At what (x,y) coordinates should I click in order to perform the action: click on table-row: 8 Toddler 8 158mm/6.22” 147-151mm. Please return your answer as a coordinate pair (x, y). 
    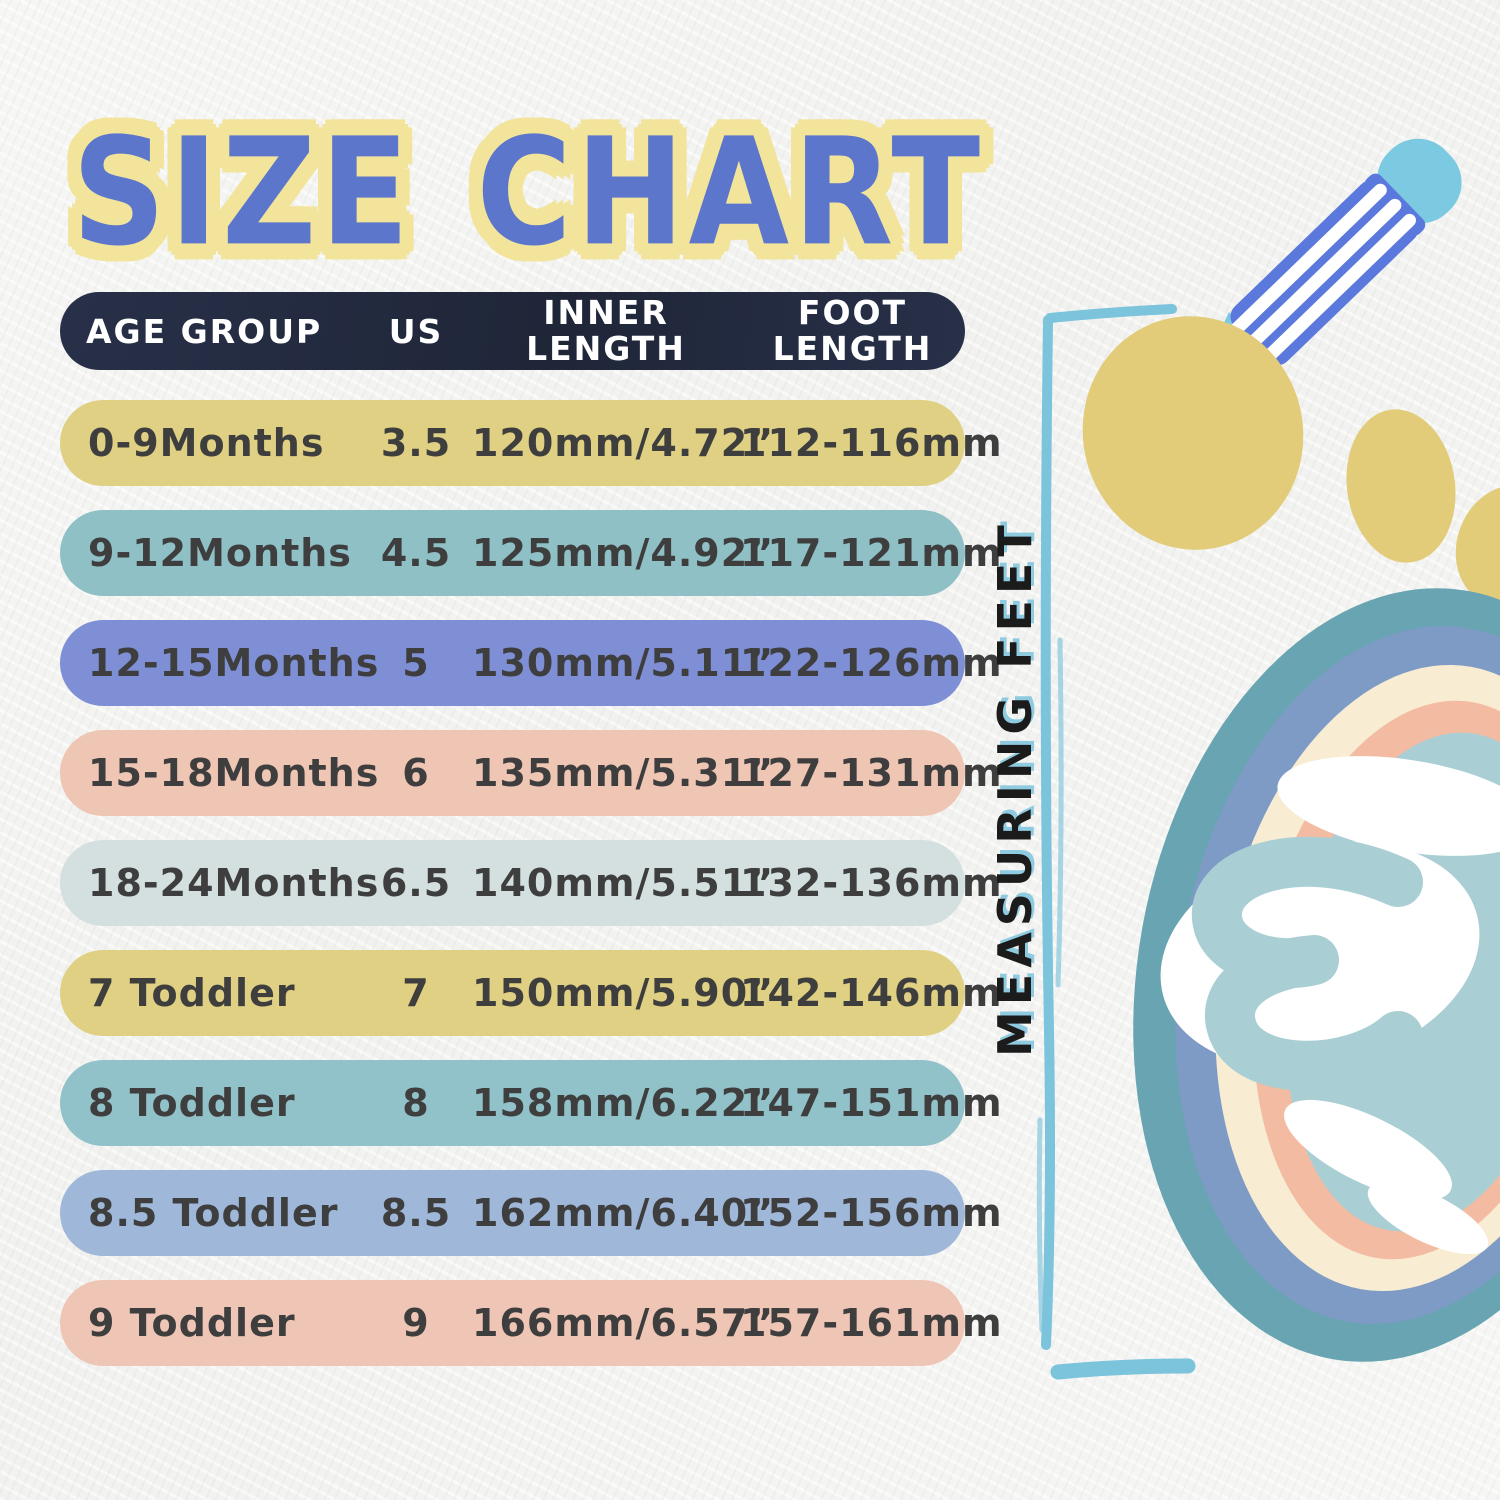
    Looking at the image, I should click on (531, 1103).